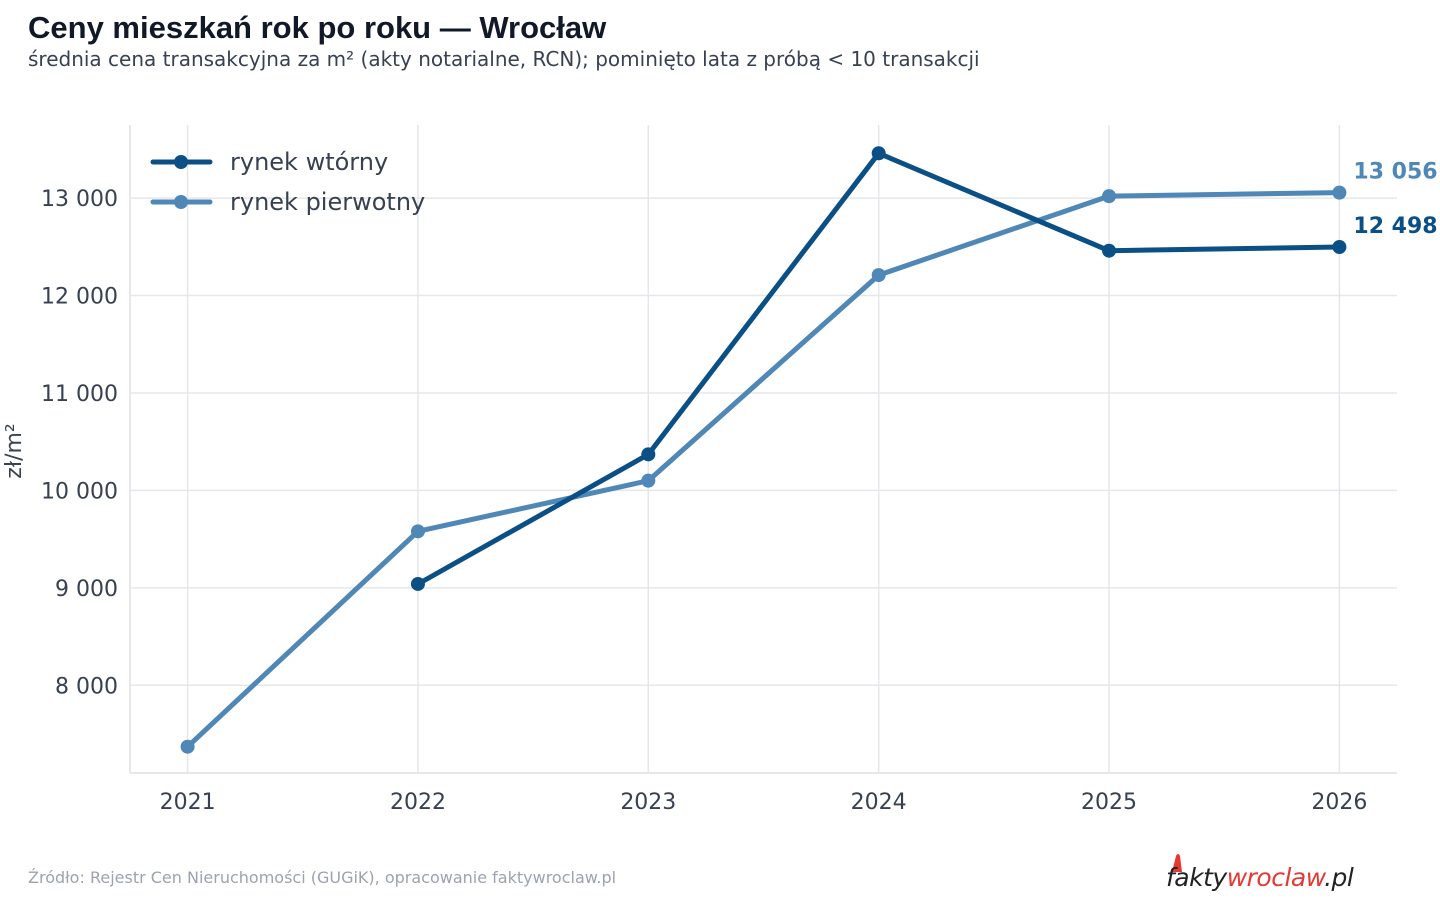 The image size is (1440, 900). I want to click on y-tick-label: 12 000, so click(79, 297).